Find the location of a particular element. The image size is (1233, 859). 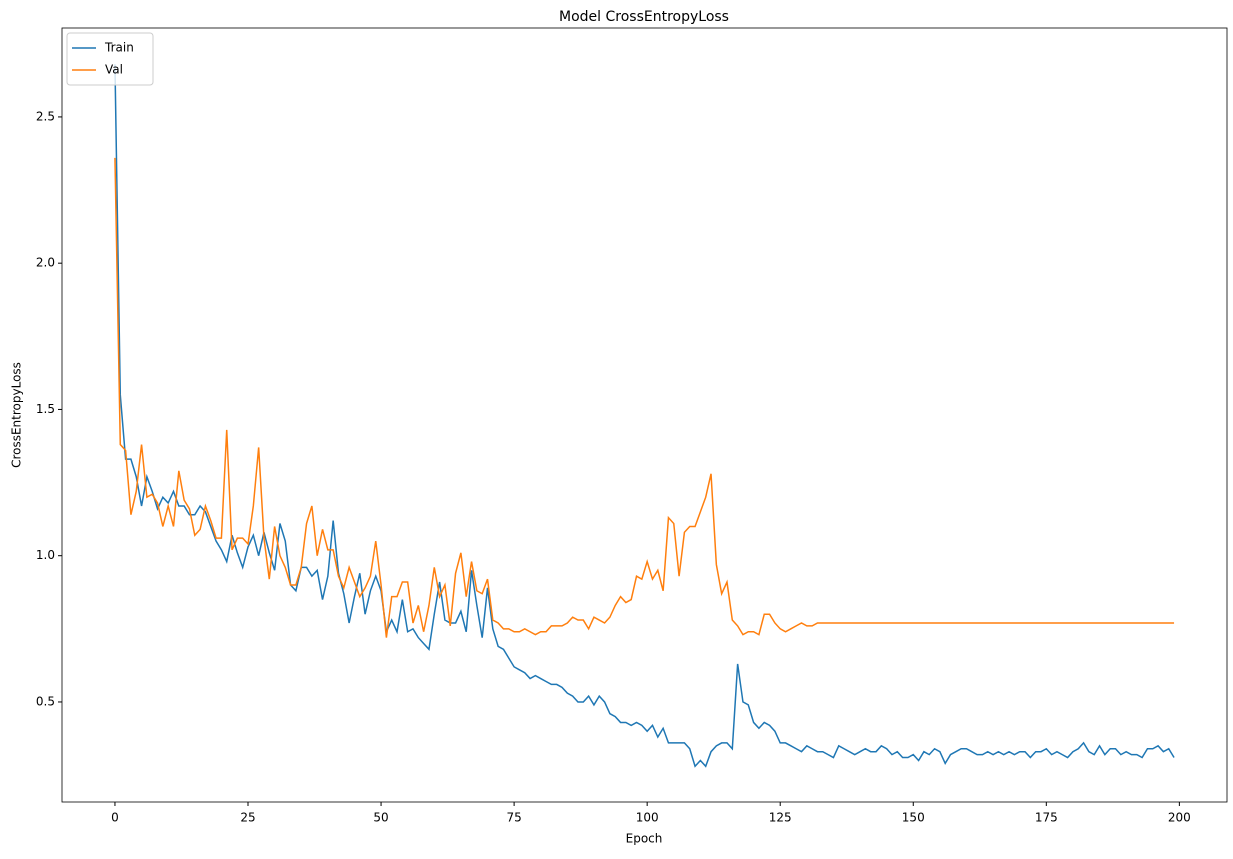

x-tick-label: 100 is located at coordinates (647, 818).